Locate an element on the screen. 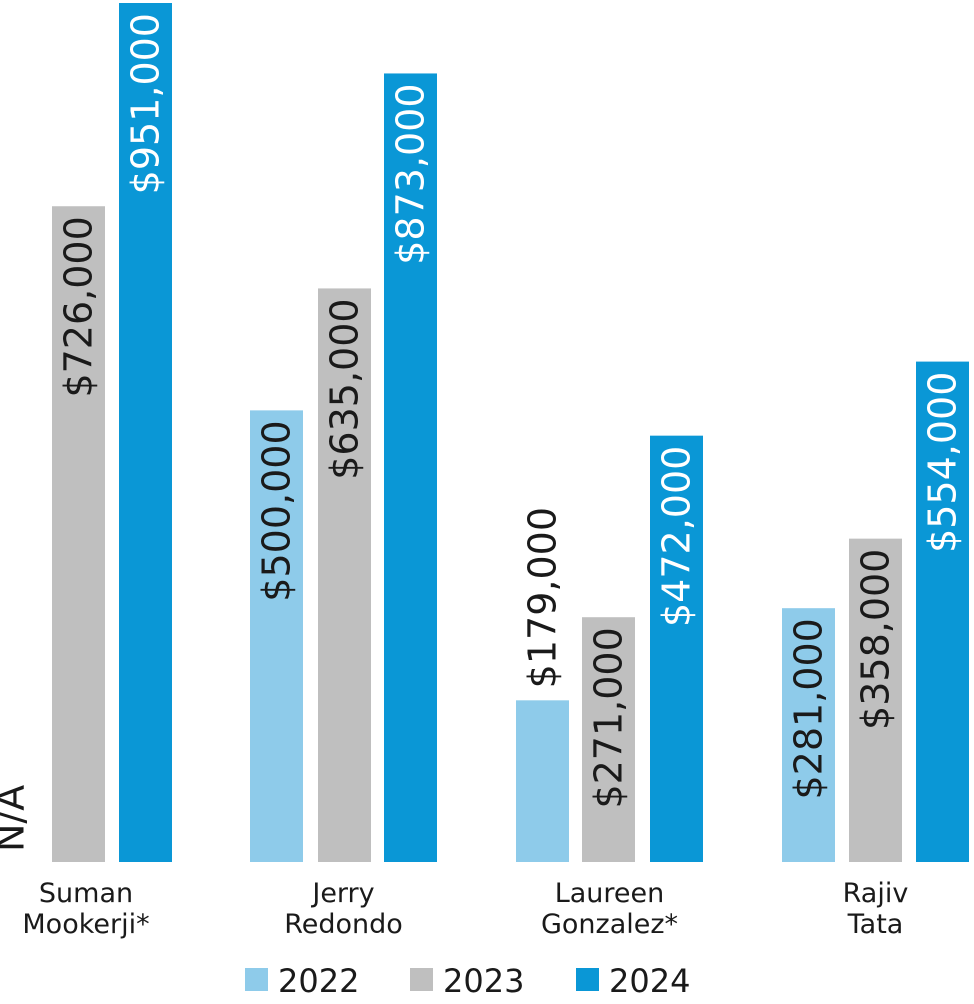 The image size is (974, 1004). legend: 2022 2023 2024 is located at coordinates (467, 981).